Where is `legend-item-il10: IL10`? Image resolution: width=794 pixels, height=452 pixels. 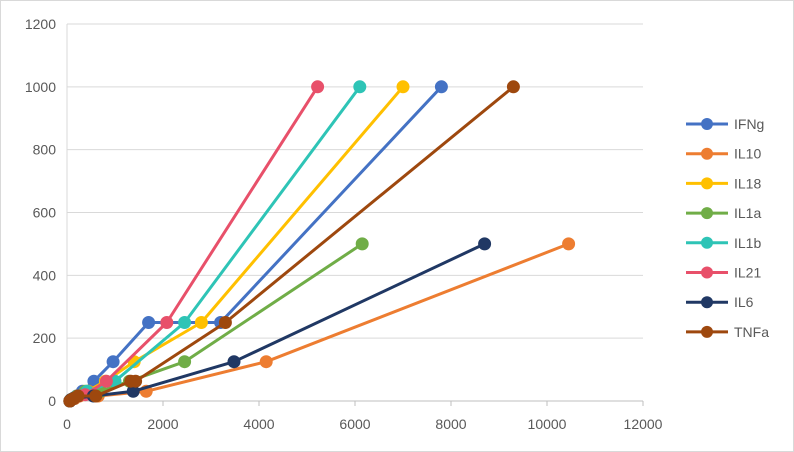 legend-item-il10: IL10 is located at coordinates (723, 154).